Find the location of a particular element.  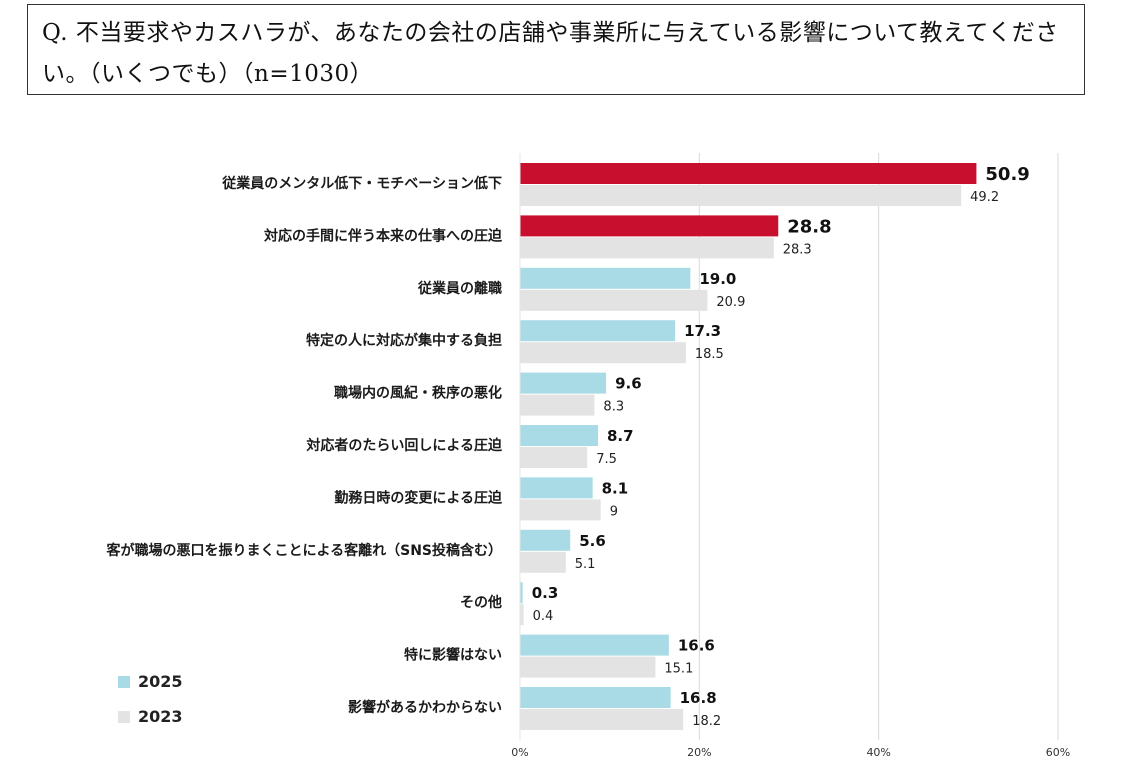

category-label: 従業員のメンタル低下・モチベーション低下 is located at coordinates (361, 183).